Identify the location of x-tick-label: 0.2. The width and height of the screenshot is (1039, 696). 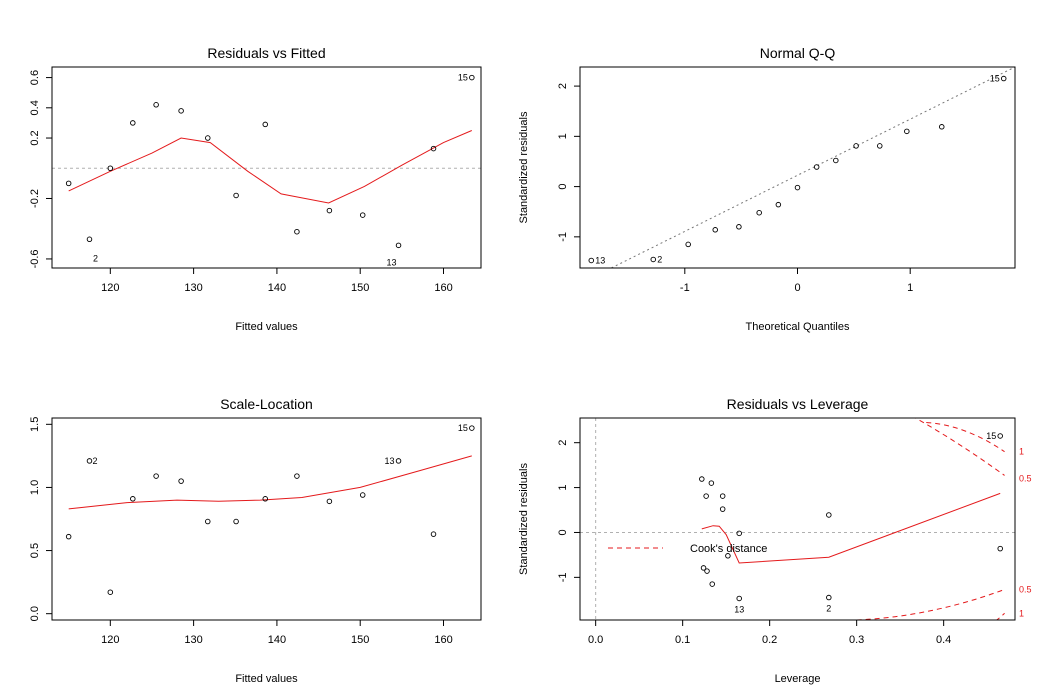
(769, 640).